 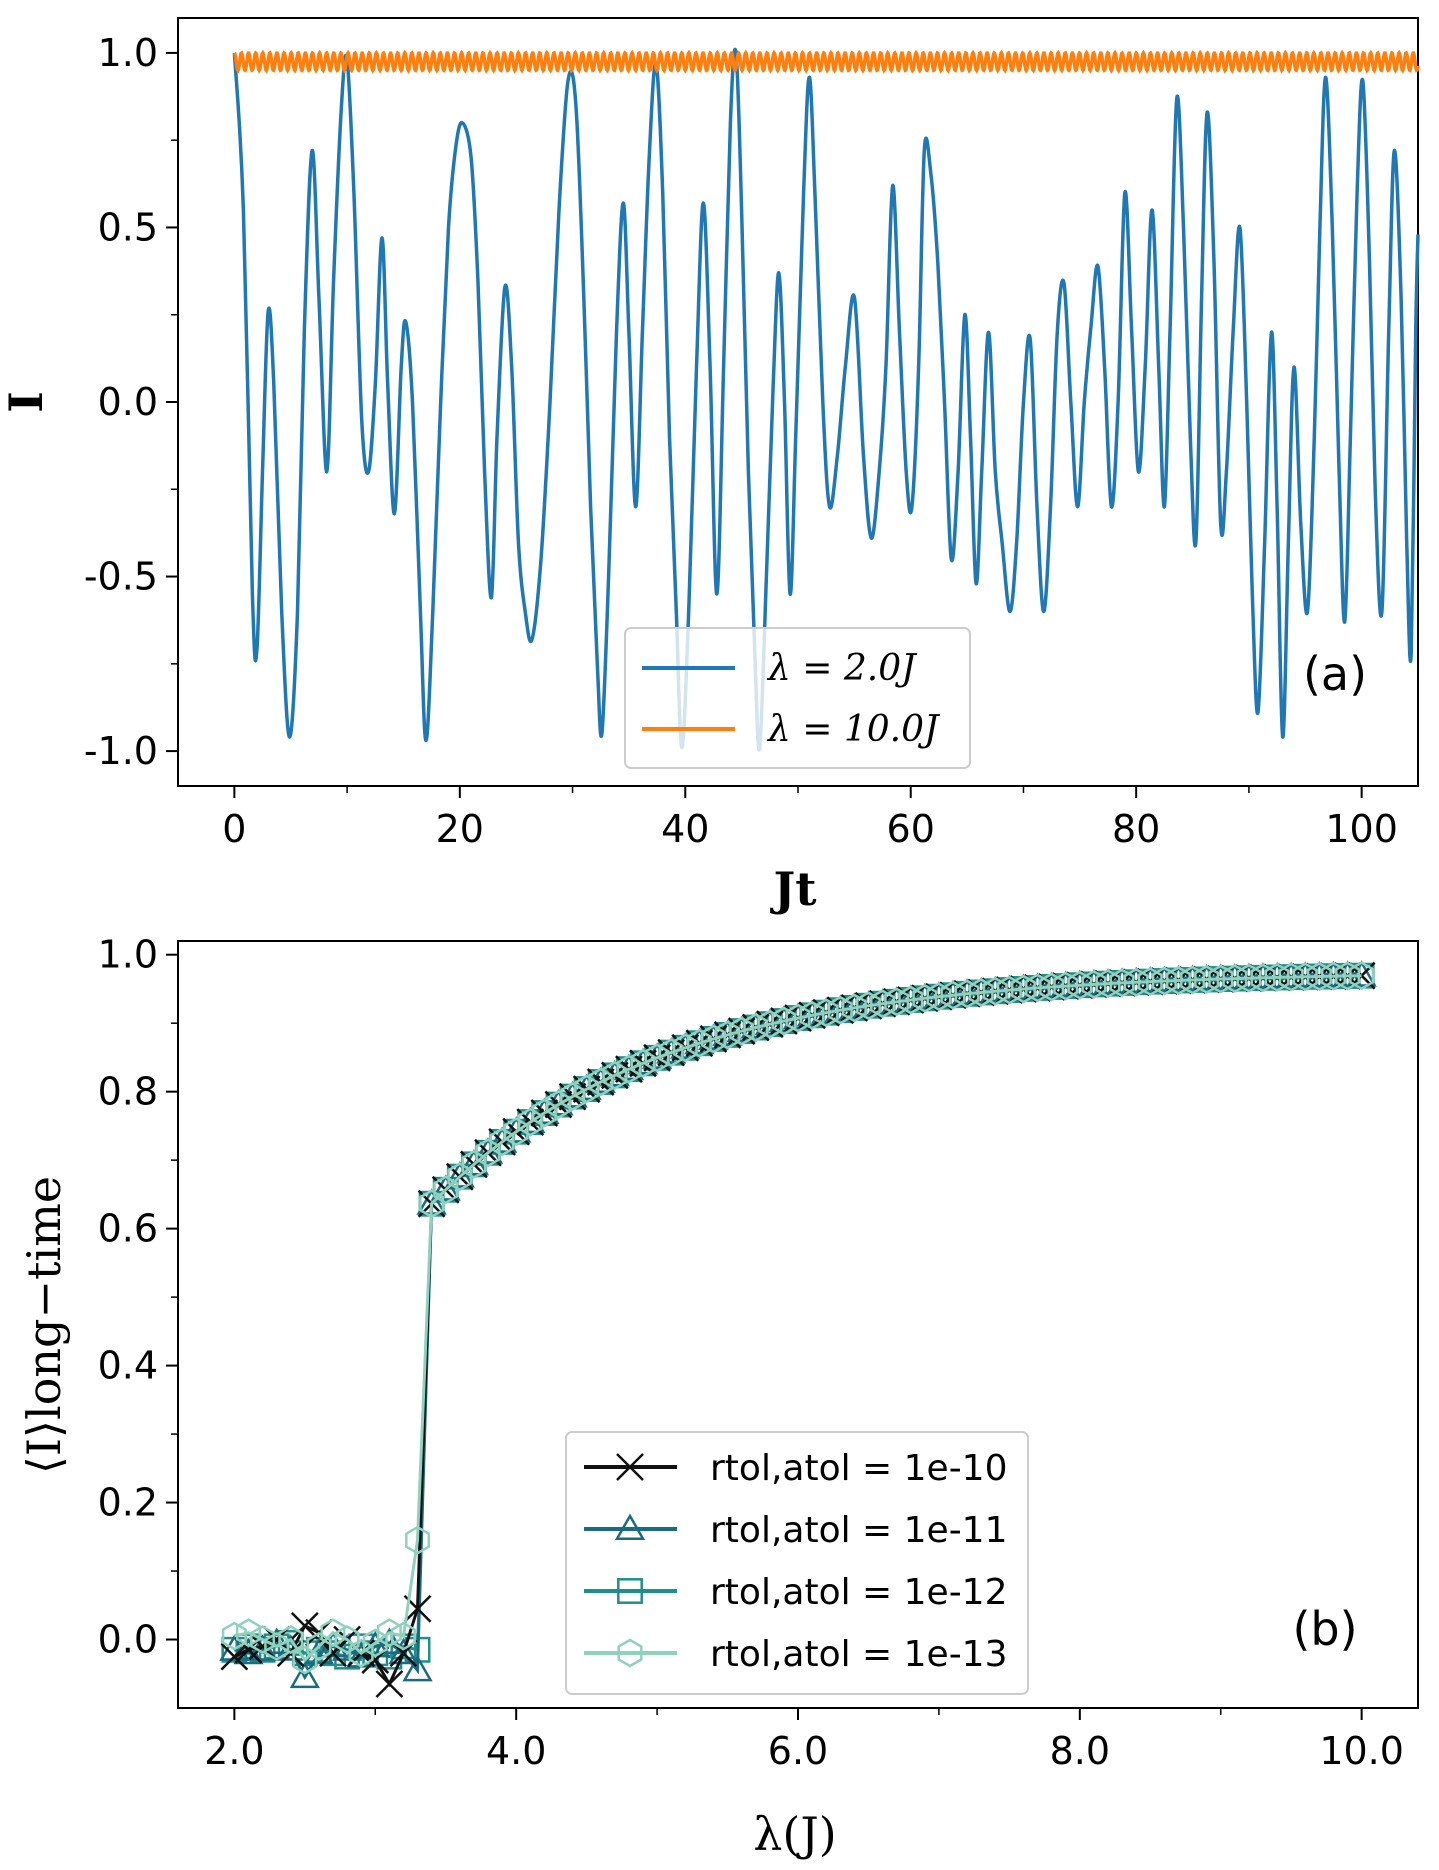 What do you see at coordinates (128, 53) in the screenshot?
I see `panel-a-ytick-label: 1.0` at bounding box center [128, 53].